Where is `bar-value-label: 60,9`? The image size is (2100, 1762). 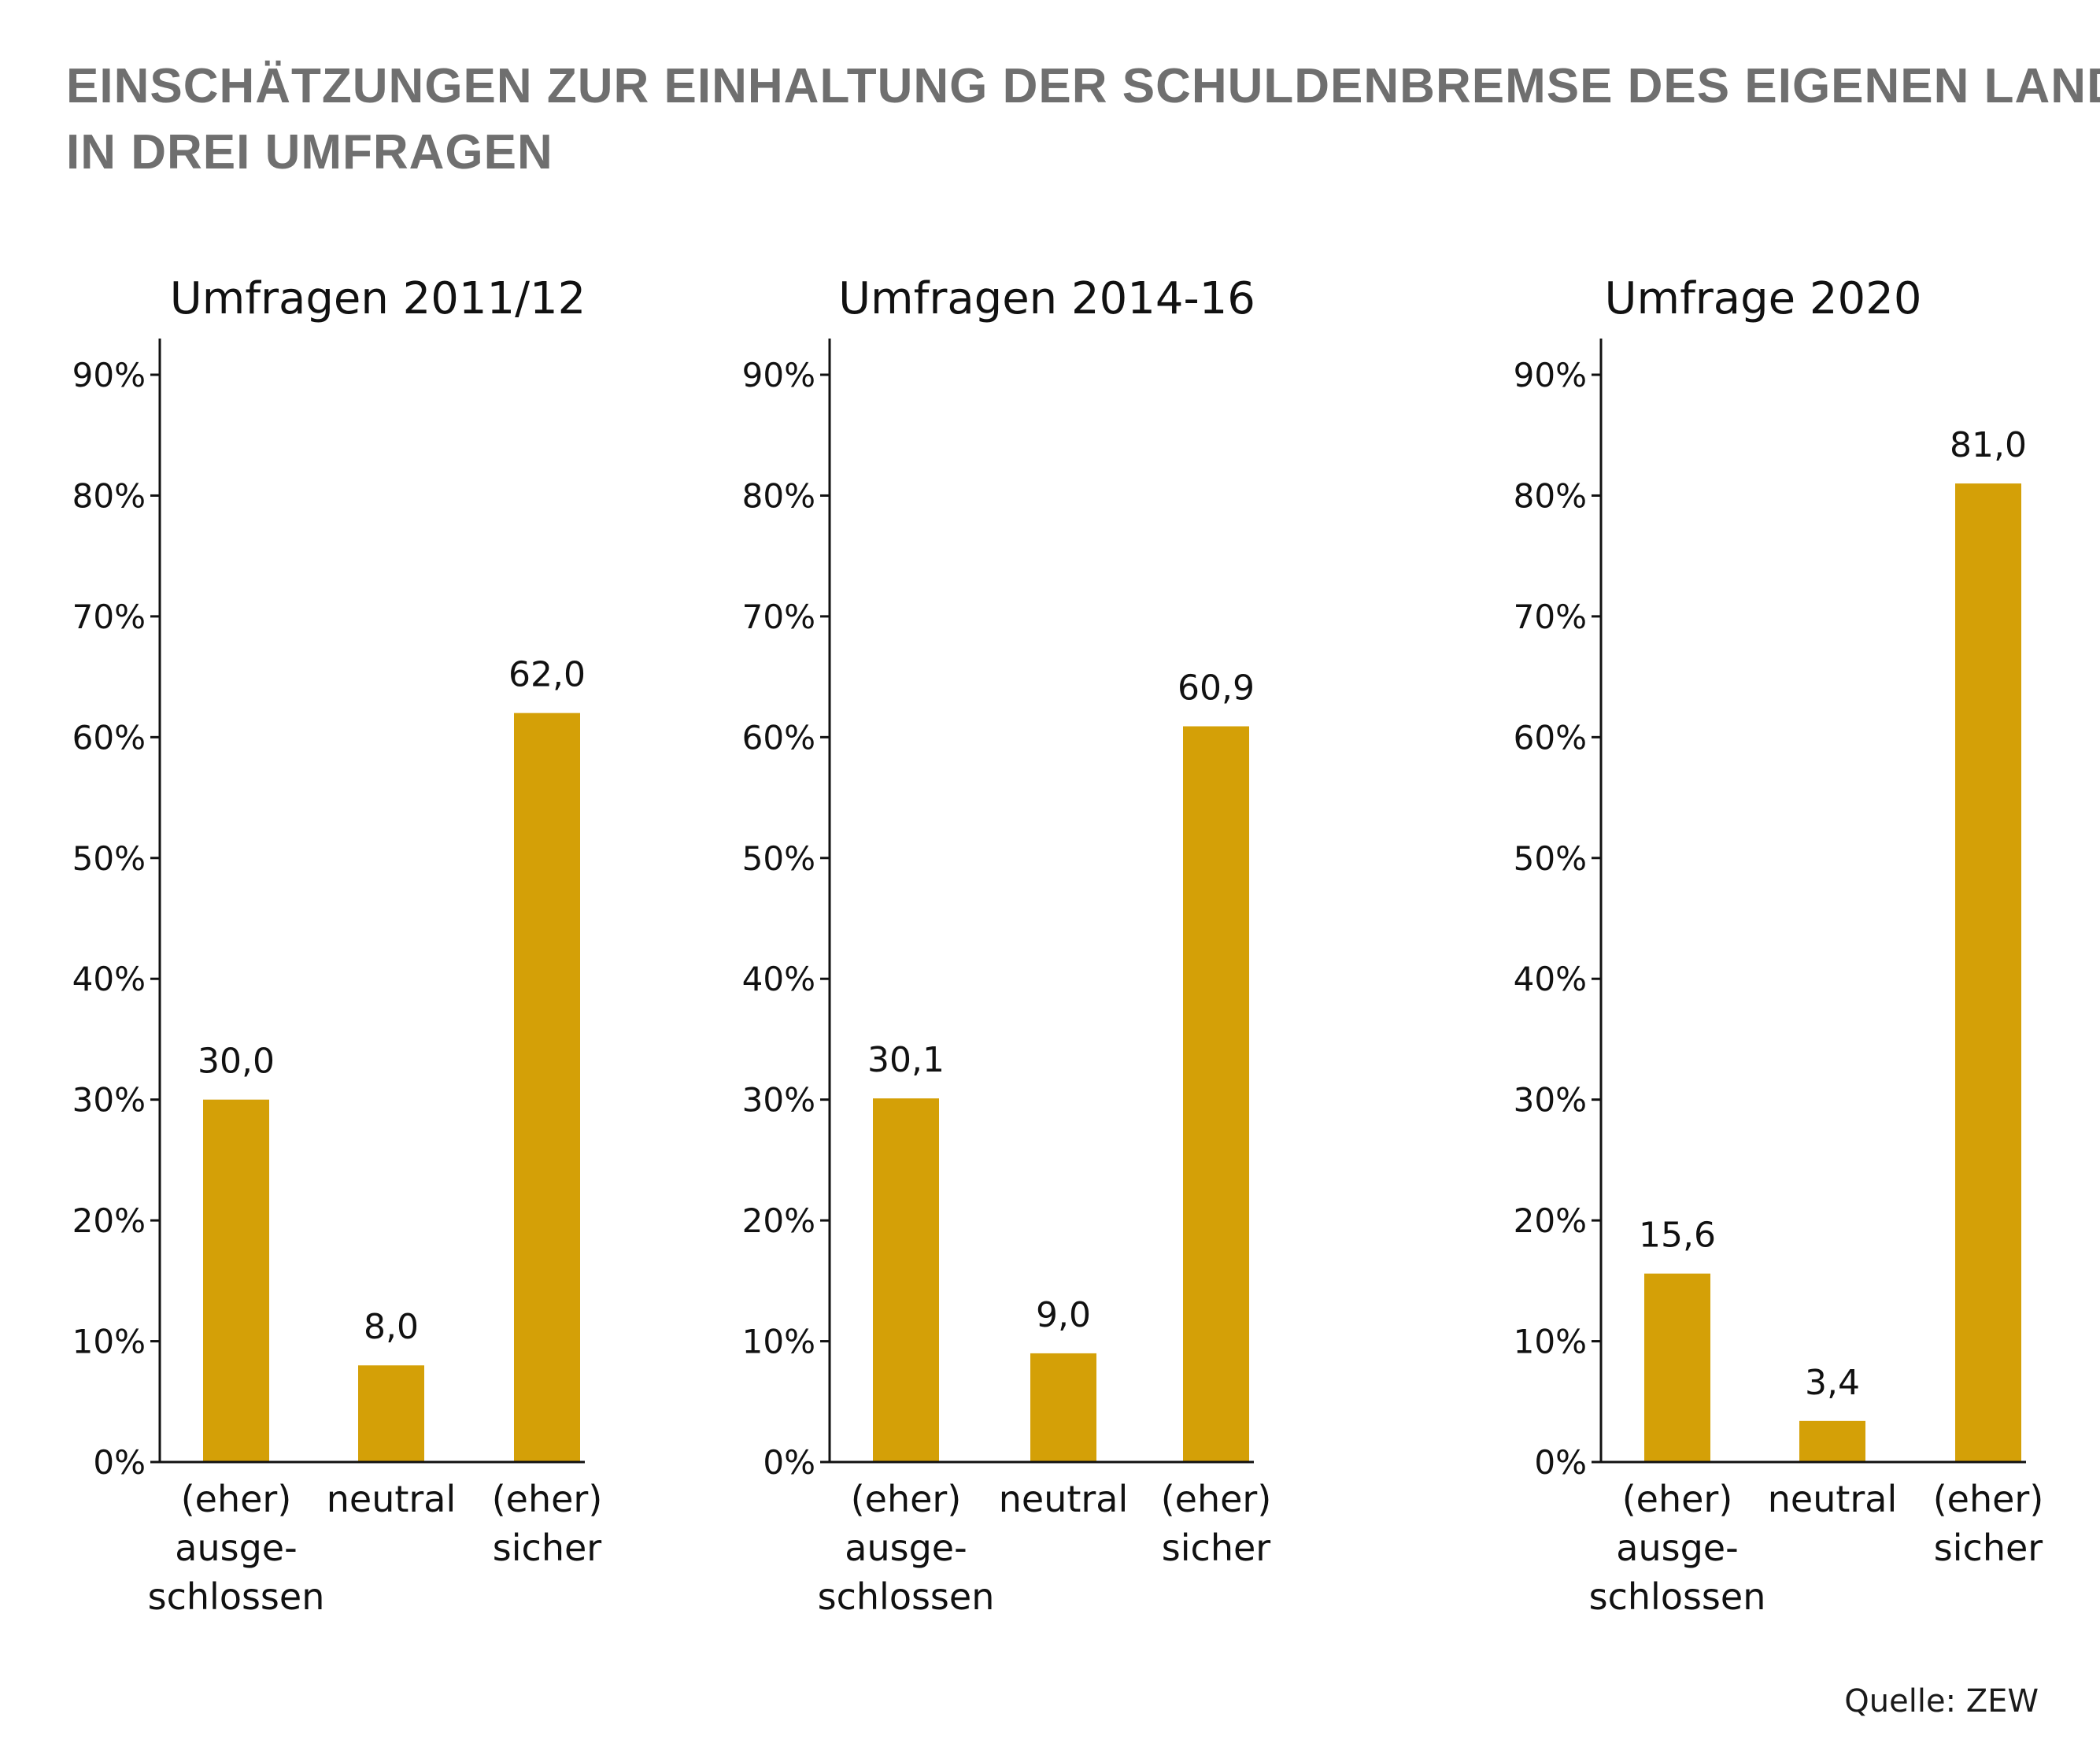
bar-value-label: 60,9 is located at coordinates (1216, 688).